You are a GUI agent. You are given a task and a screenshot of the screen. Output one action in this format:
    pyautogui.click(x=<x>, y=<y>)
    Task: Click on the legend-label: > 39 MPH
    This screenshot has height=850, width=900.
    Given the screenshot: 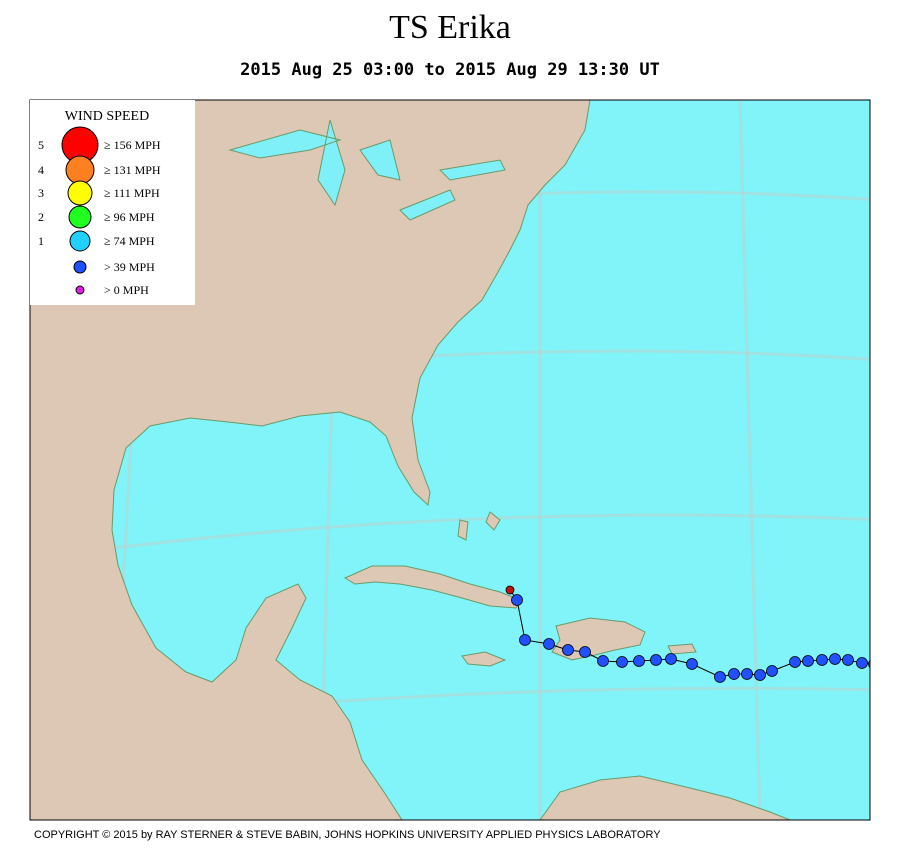 What is the action you would take?
    pyautogui.click(x=129, y=267)
    